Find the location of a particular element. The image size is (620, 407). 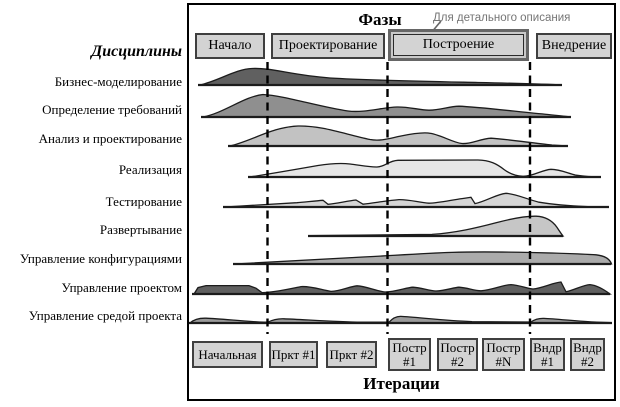

phase-box: Начало is located at coordinates (230, 46).